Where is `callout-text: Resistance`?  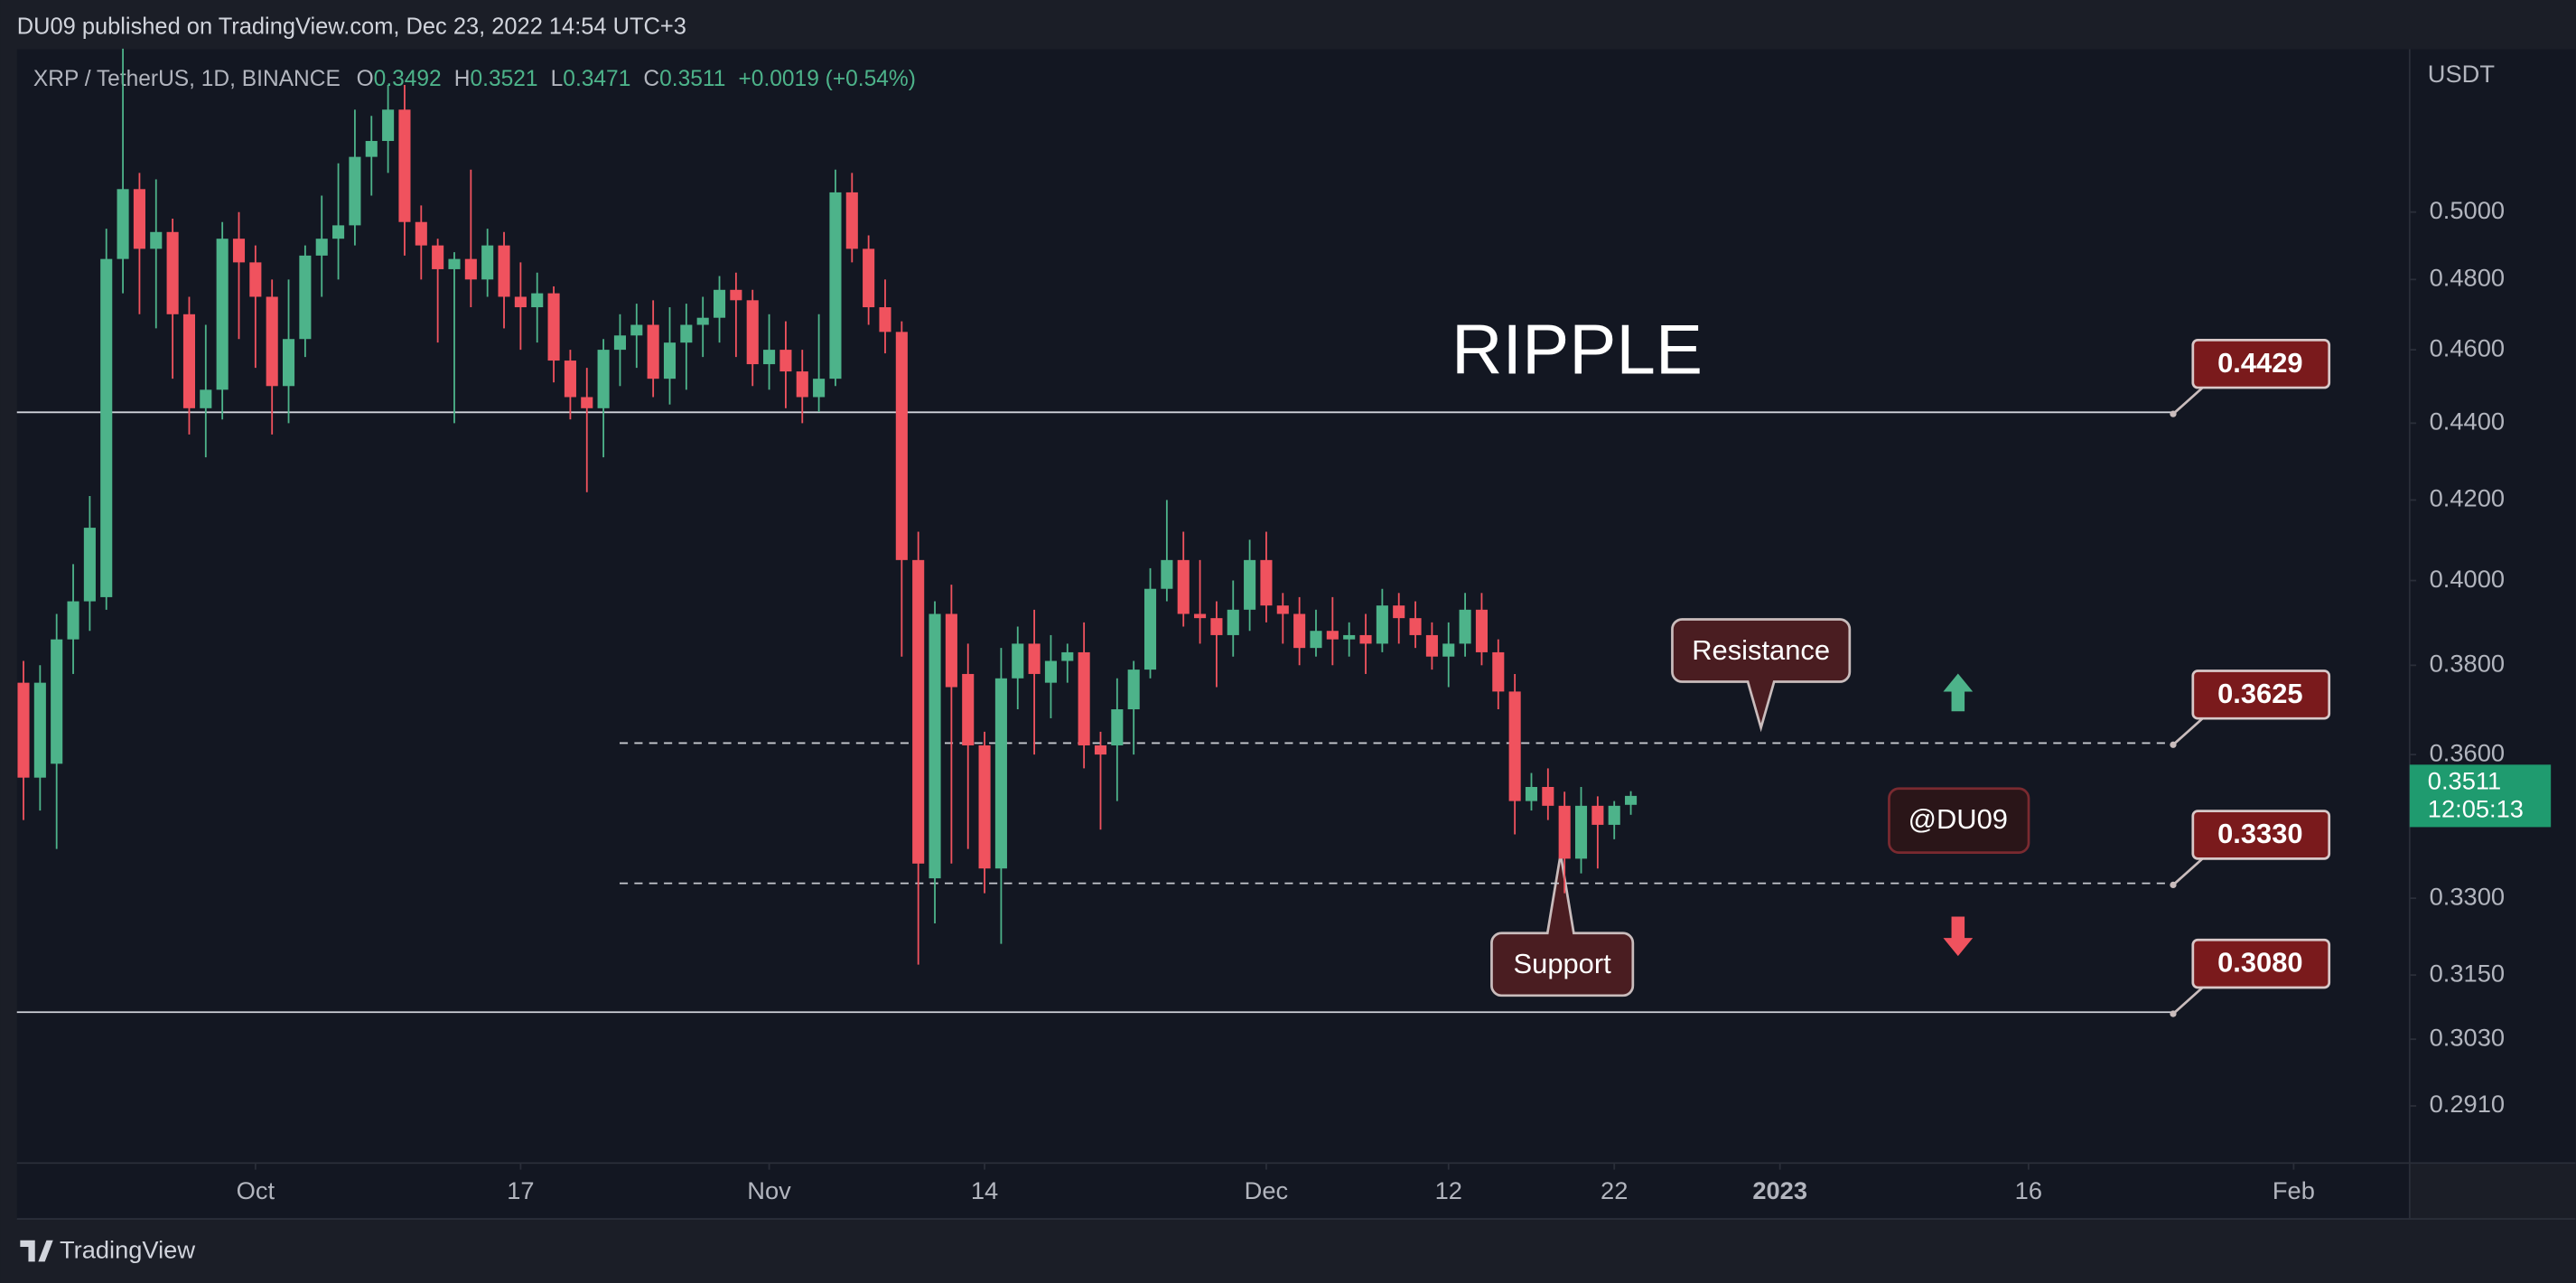 callout-text: Resistance is located at coordinates (1761, 650).